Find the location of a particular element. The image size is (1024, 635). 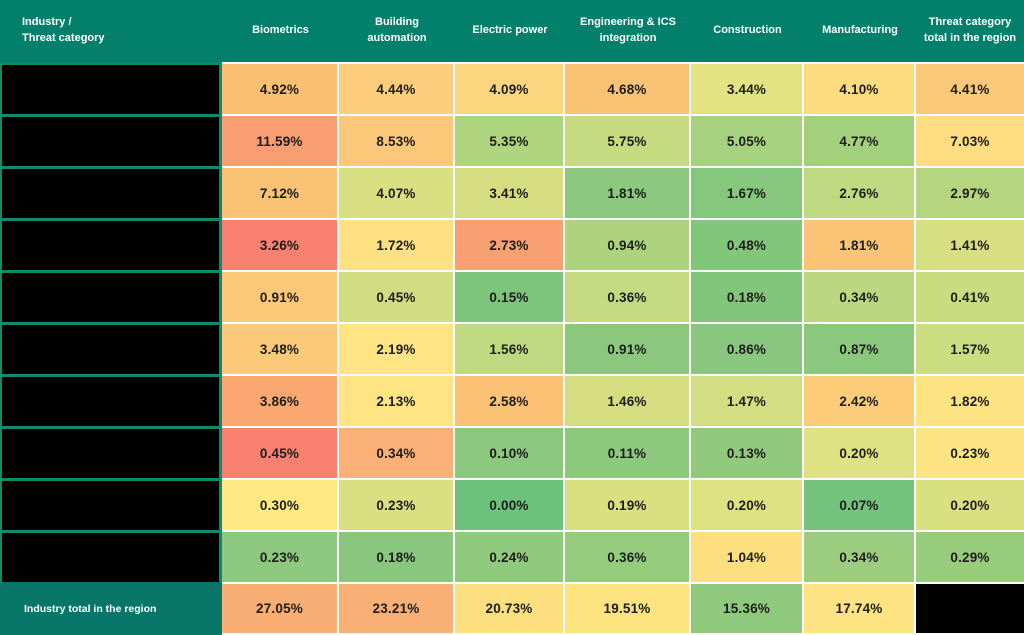

heatmap-cell: 0.29% is located at coordinates (970, 556).